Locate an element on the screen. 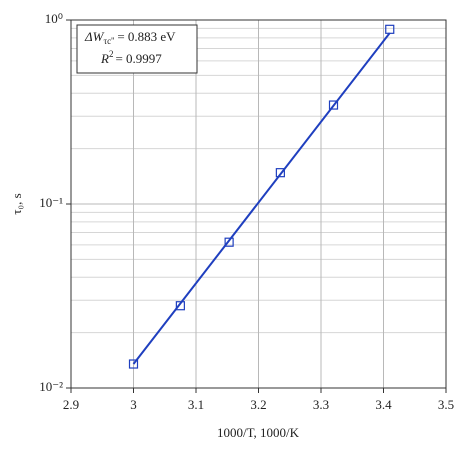 Image resolution: width=474 pixels, height=450 pixels. x-tick-label: 3.3 is located at coordinates (321, 404).